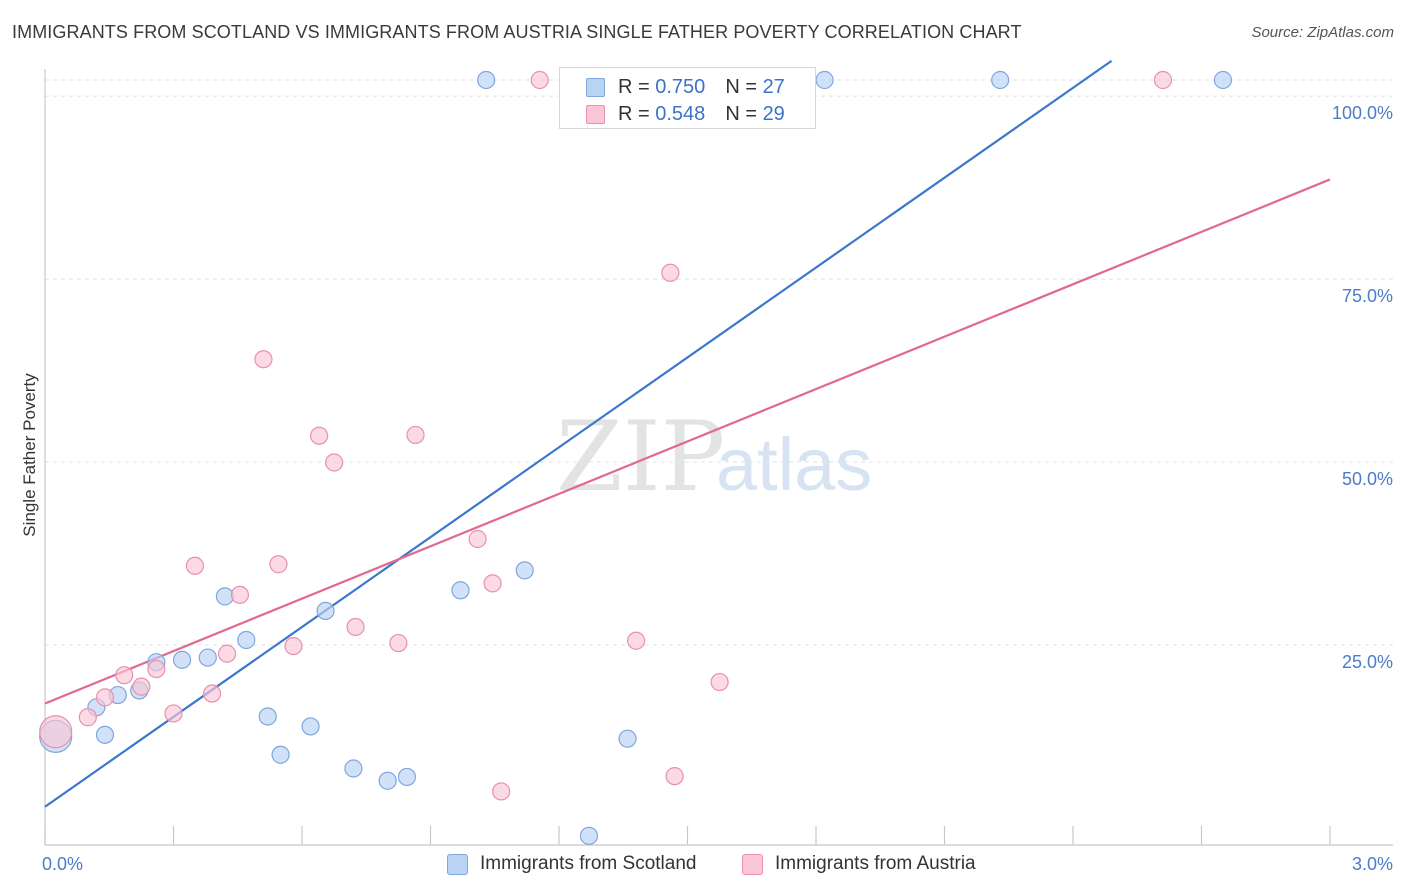 The image size is (1406, 892). What do you see at coordinates (680, 113) in the screenshot?
I see `legend-r-value: 0.548` at bounding box center [680, 113].